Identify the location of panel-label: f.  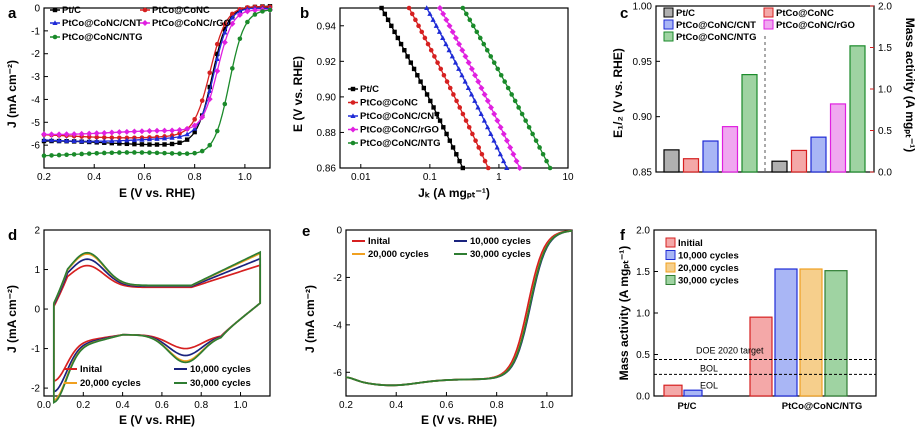
(623, 235).